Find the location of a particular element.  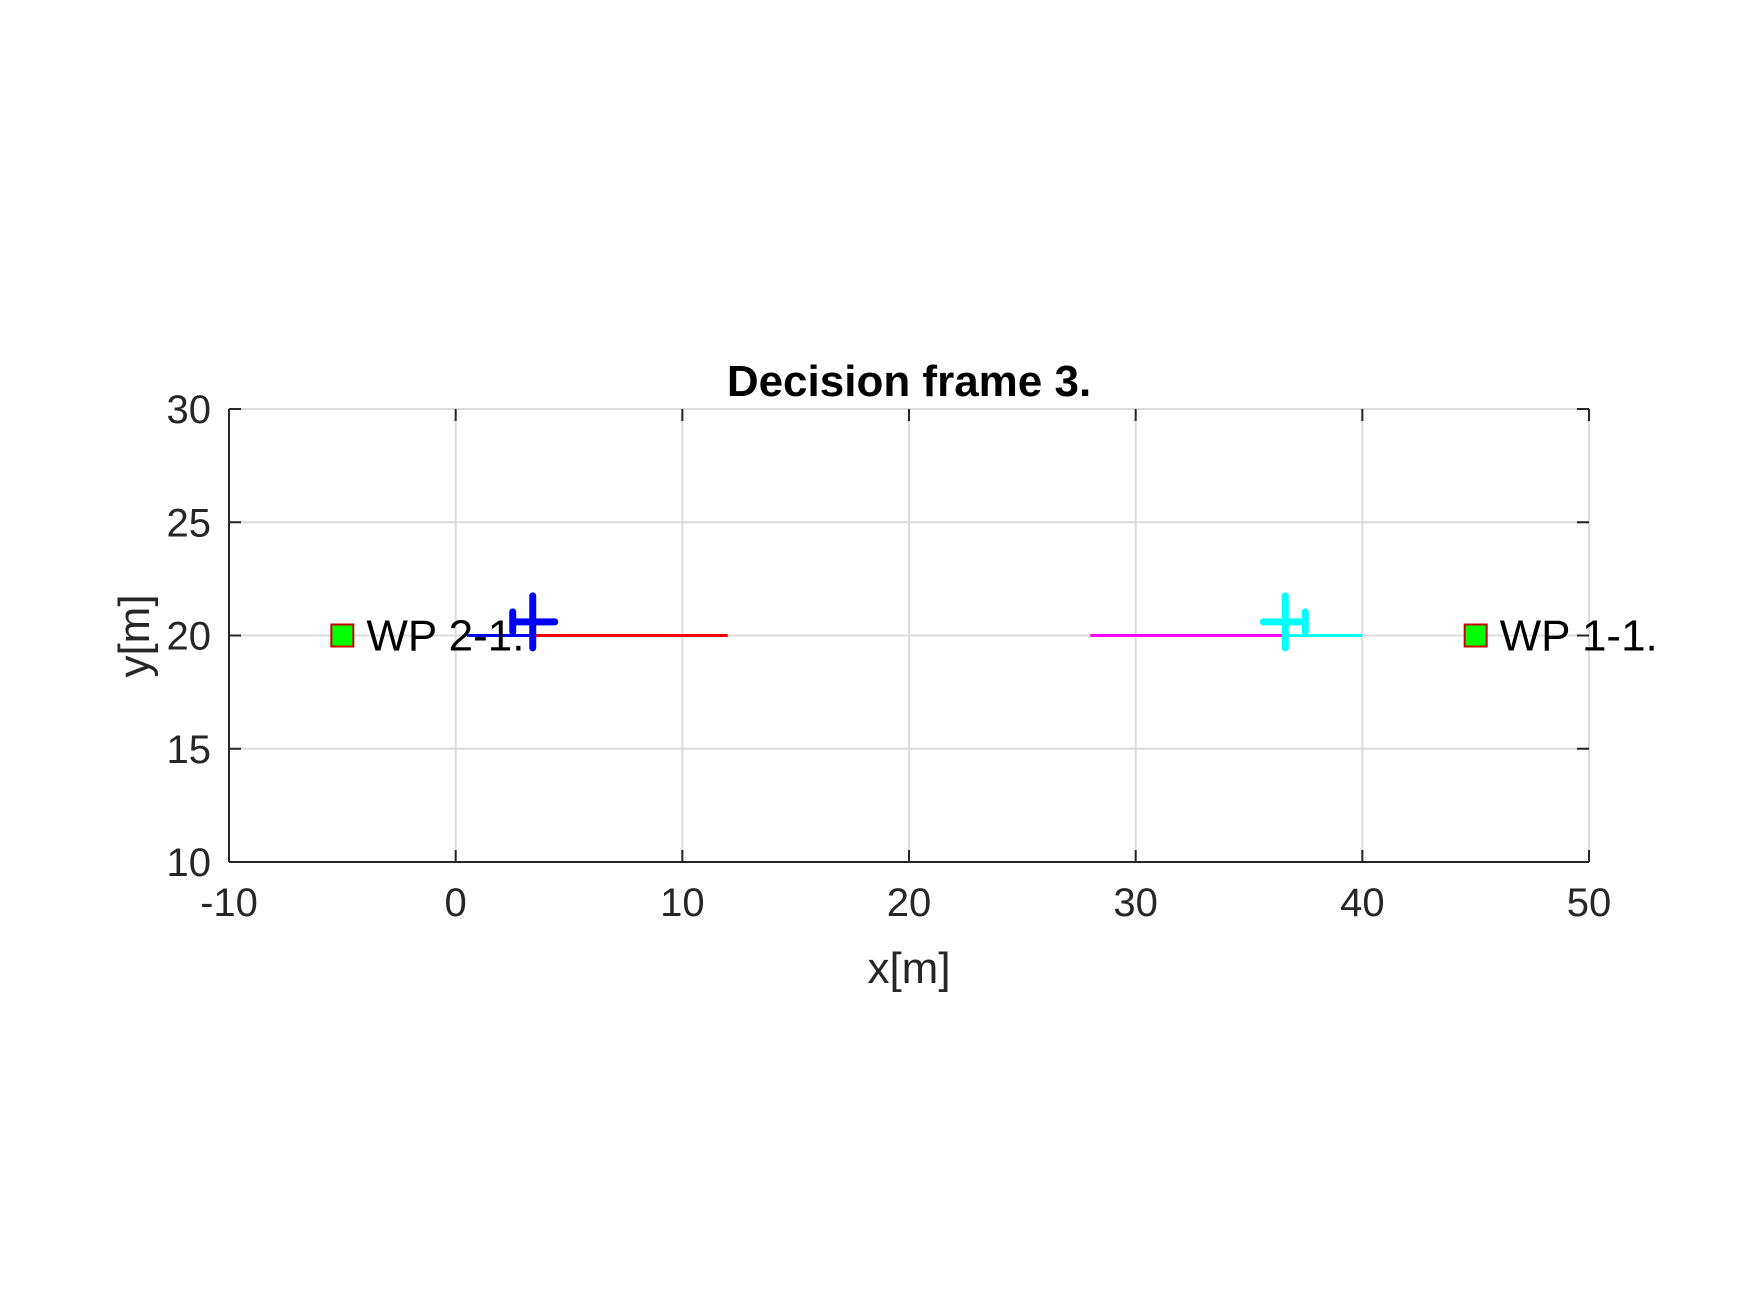

x-tick-label: 40 is located at coordinates (1362, 903).